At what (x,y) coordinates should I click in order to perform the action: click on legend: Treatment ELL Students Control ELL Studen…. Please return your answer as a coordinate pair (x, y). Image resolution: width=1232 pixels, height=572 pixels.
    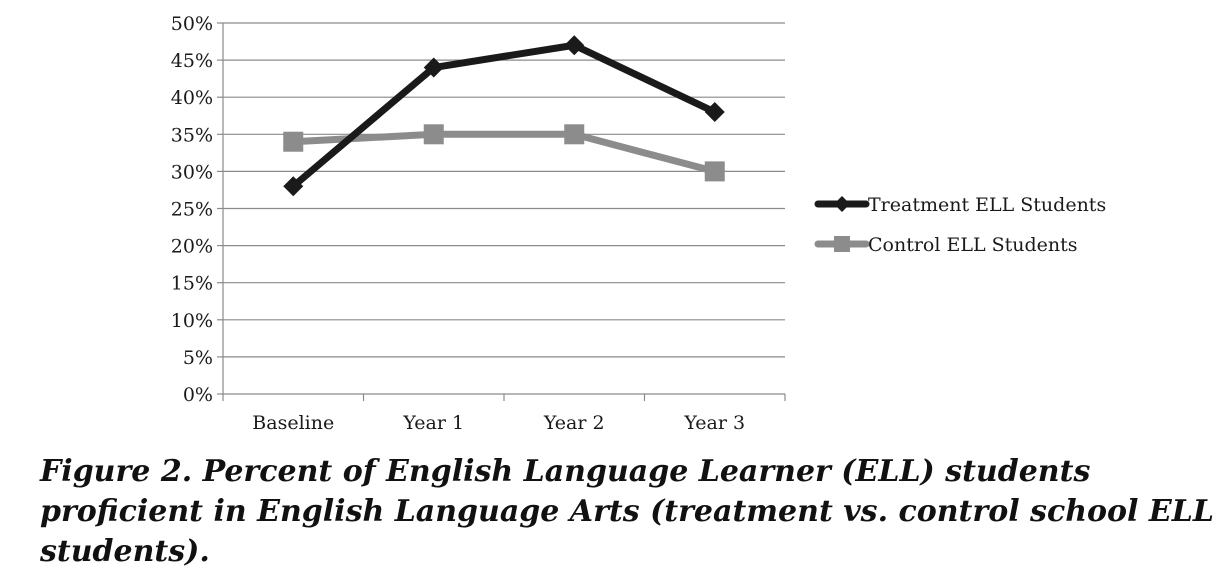
    Looking at the image, I should click on (960, 225).